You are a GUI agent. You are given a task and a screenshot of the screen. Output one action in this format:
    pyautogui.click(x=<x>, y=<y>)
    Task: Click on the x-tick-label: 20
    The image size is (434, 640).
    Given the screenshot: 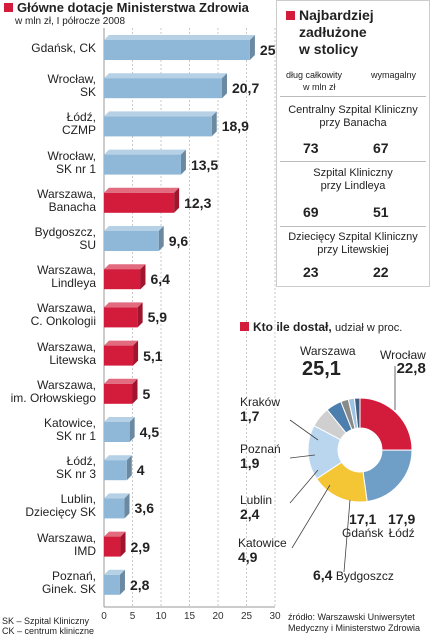 What is the action you would take?
    pyautogui.click(x=218, y=616)
    